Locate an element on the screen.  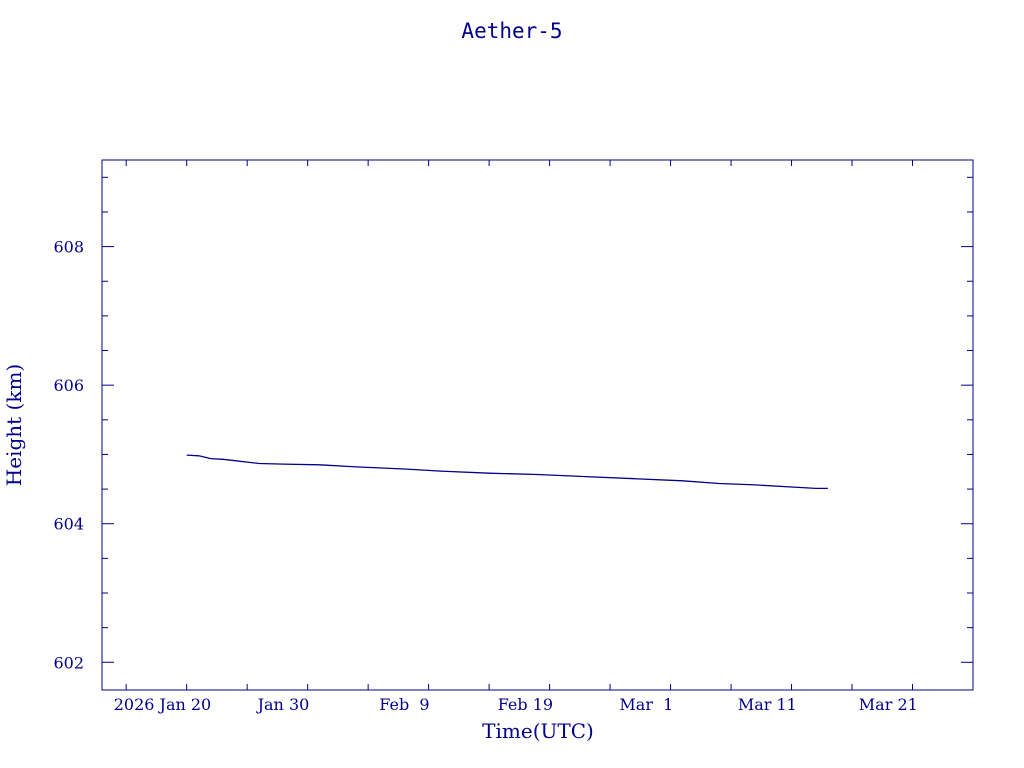
y-axis-title: Height (km) is located at coordinates (14, 425).